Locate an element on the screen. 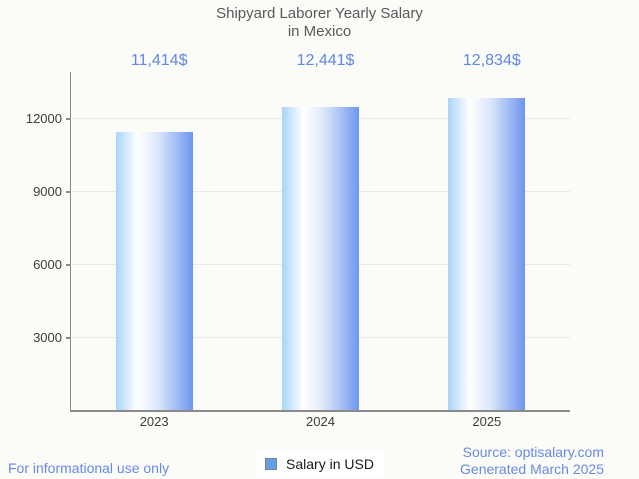 This screenshot has width=639, height=479. source-text: Source: optisalary.com is located at coordinates (533, 452).